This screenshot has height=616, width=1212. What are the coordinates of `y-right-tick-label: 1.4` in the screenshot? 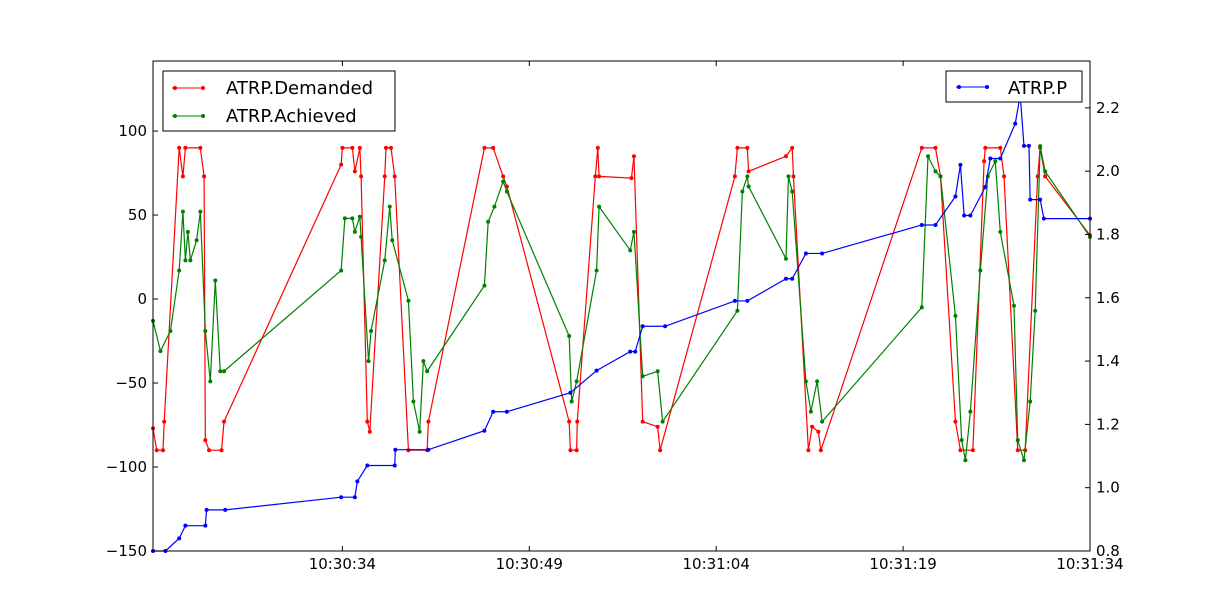 It's located at (1108, 361).